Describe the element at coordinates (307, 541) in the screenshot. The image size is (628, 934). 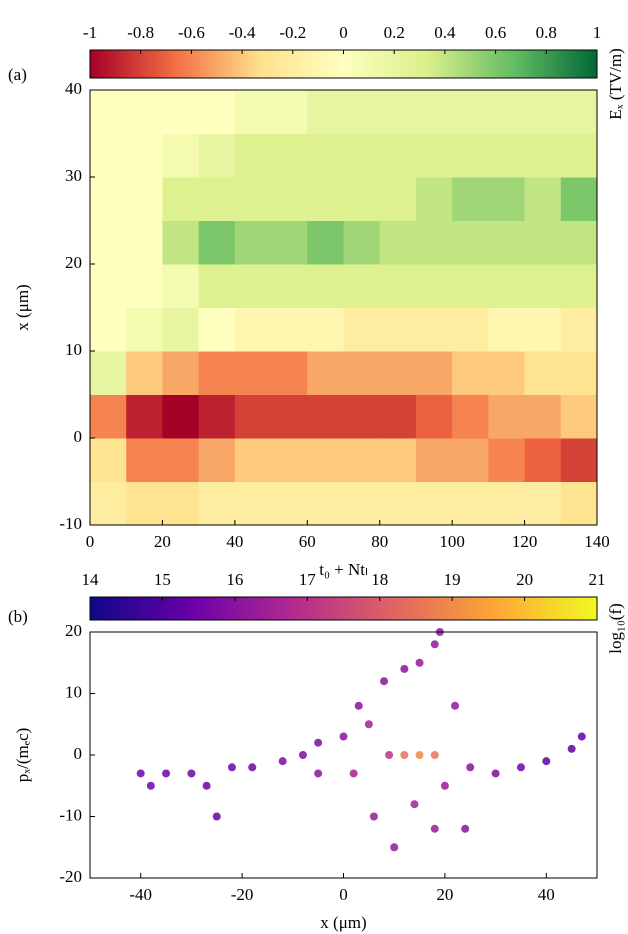
I see `x-tick-label: 60` at that location.